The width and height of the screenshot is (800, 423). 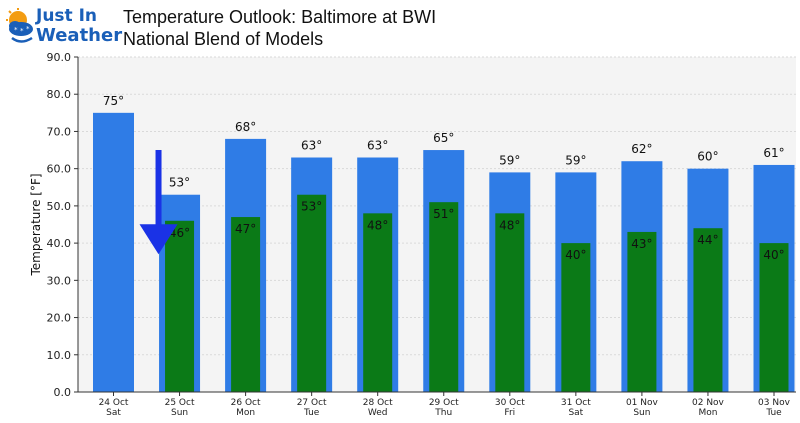 I want to click on high-temp-label: 62°, so click(x=641, y=149).